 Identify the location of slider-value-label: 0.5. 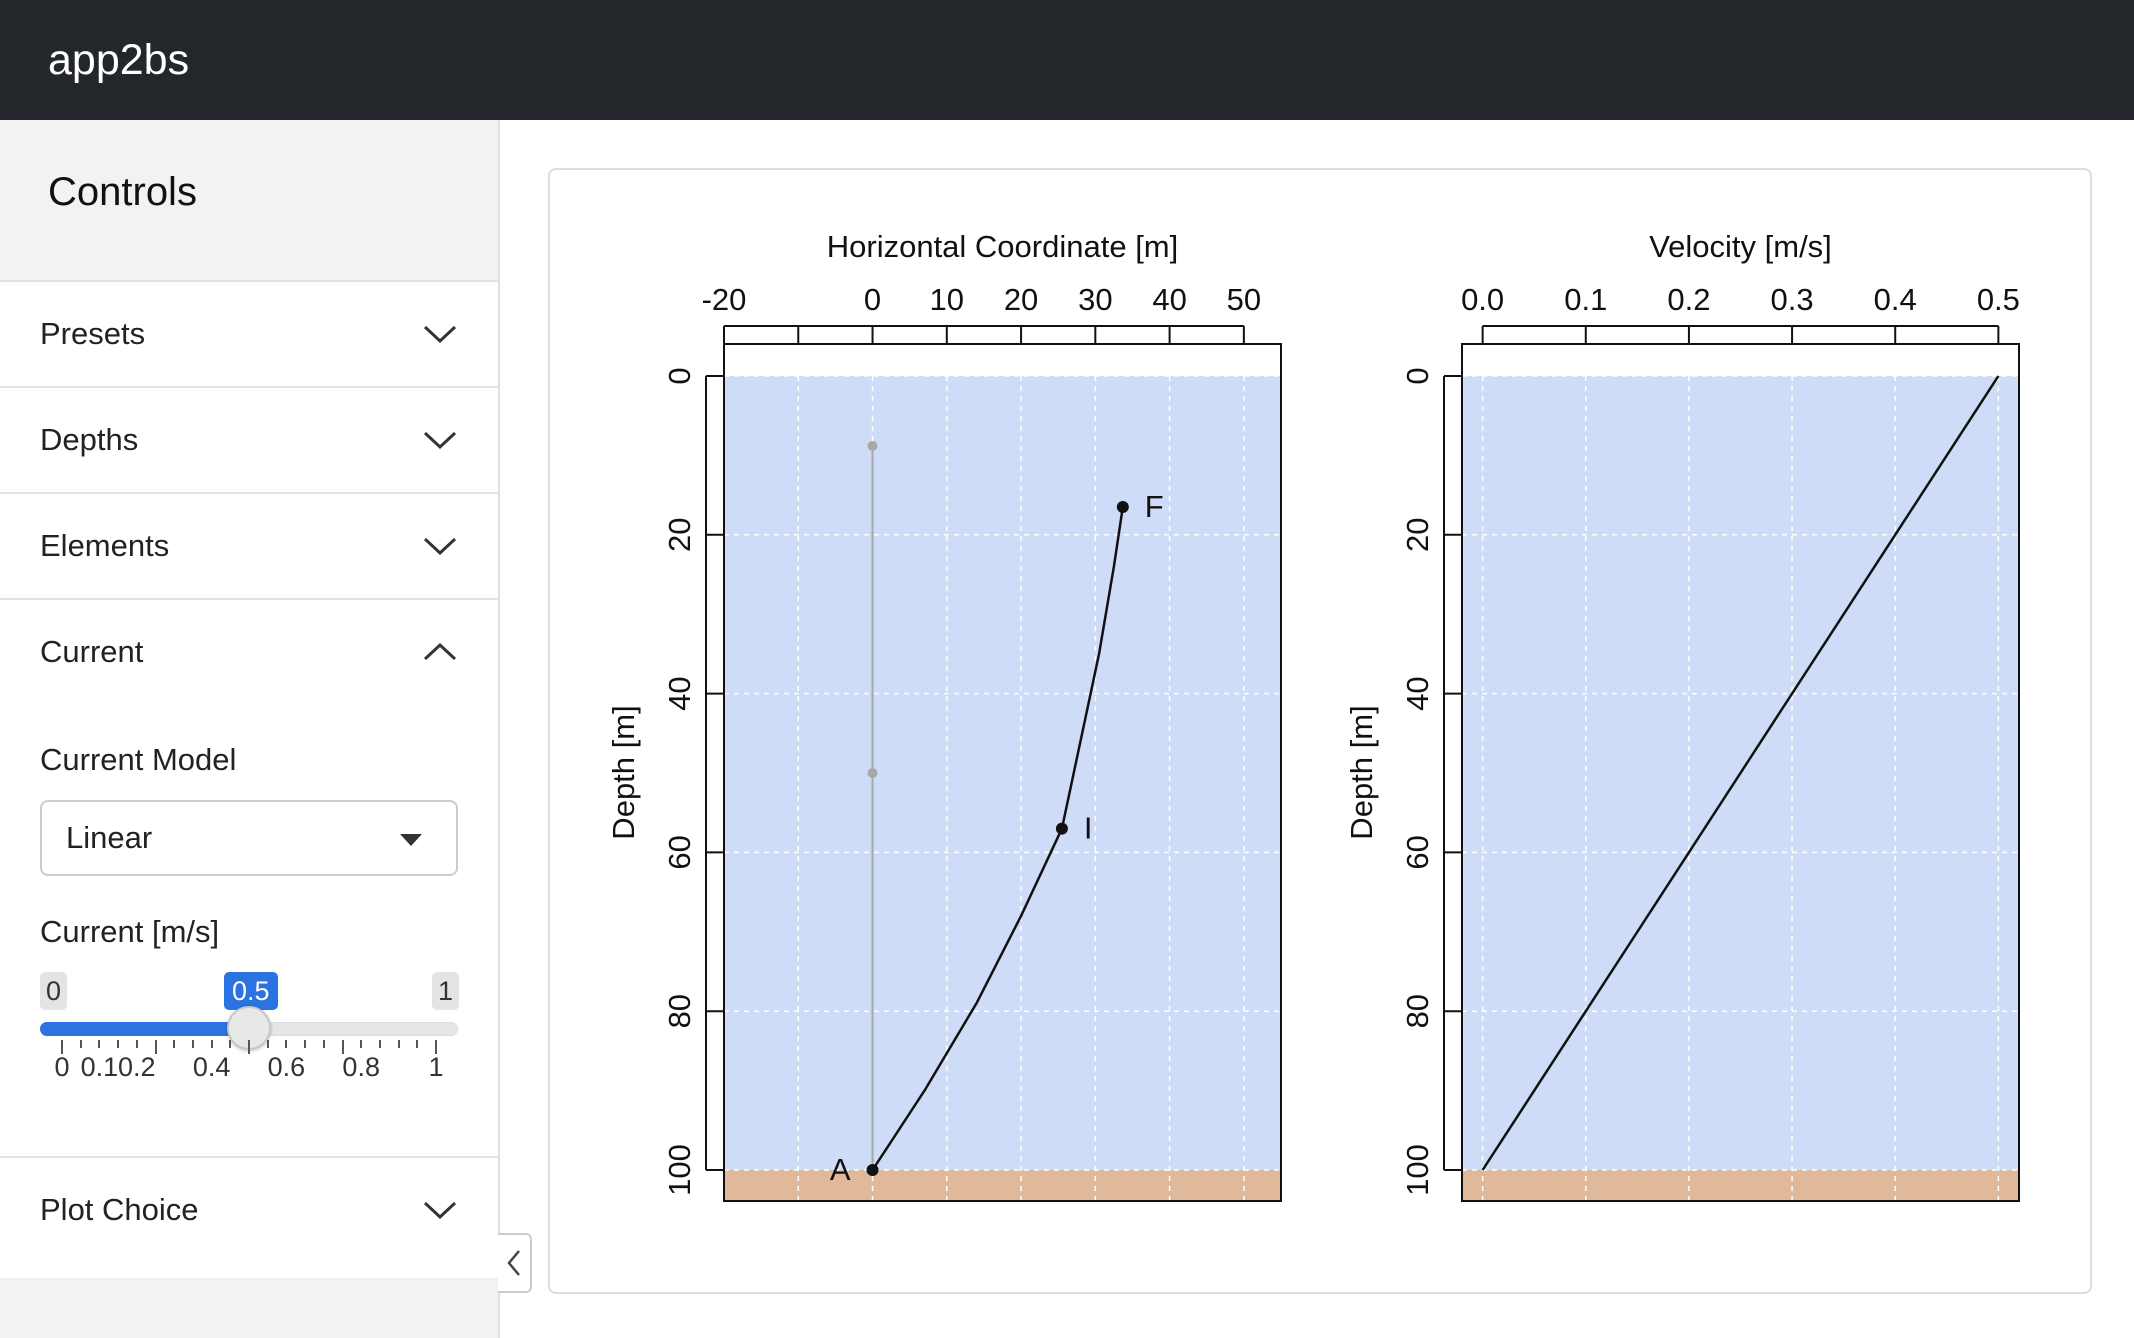
(251, 991).